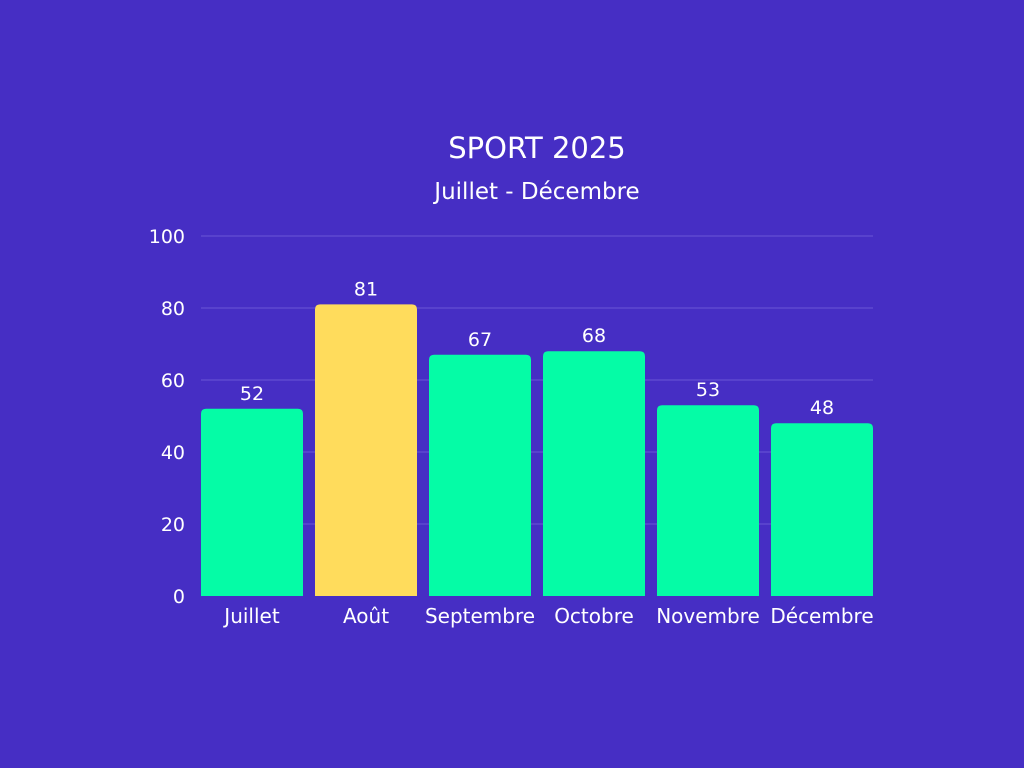 This screenshot has width=1024, height=768. Describe the element at coordinates (822, 408) in the screenshot. I see `data-label: 48` at that location.